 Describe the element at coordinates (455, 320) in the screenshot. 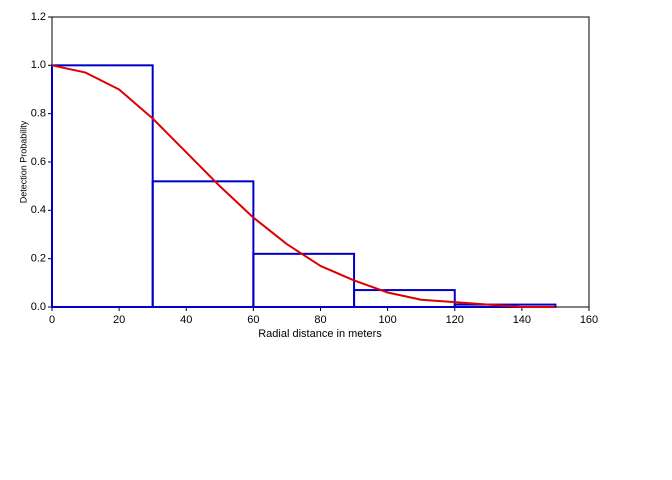

I see `x-tick-label: 120` at that location.